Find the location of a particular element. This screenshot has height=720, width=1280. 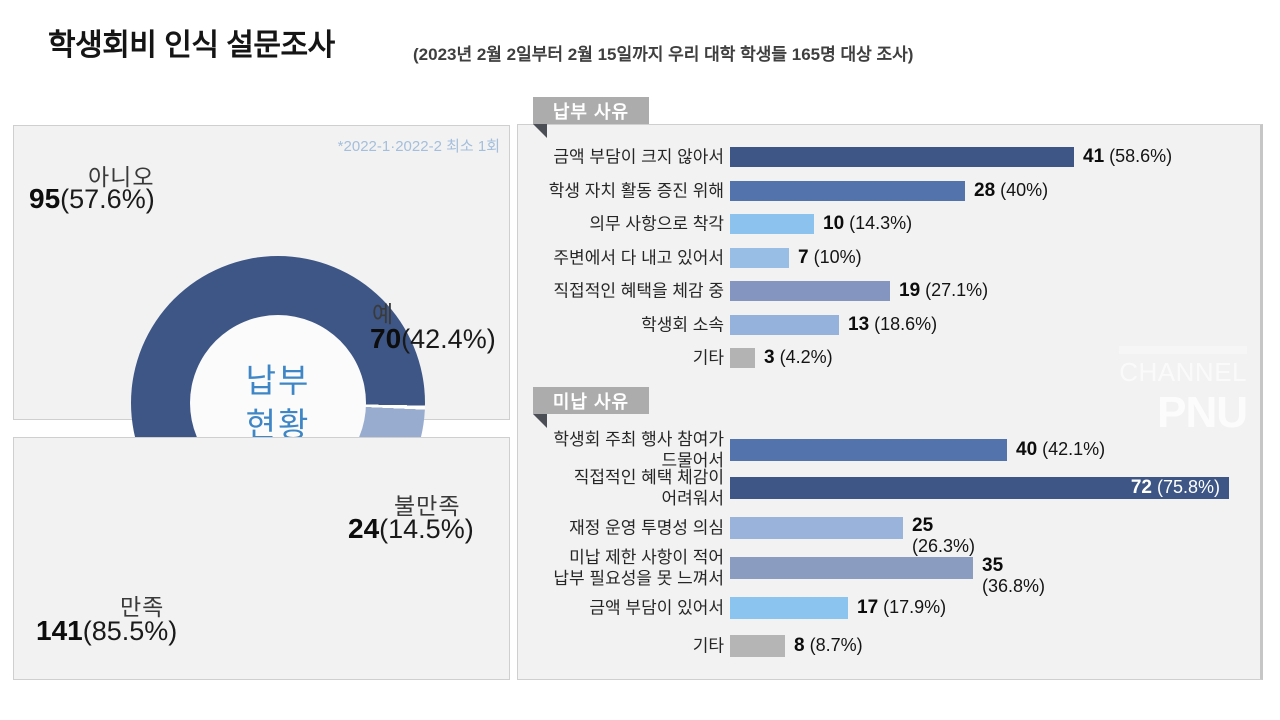

bar-value-count: 8 is located at coordinates (799, 645).